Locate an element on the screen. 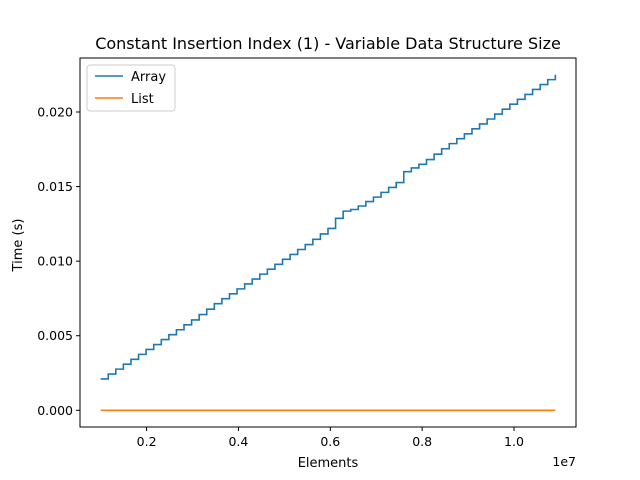 Image resolution: width=640 pixels, height=480 pixels. x-tick-label: 0.4 is located at coordinates (238, 441).